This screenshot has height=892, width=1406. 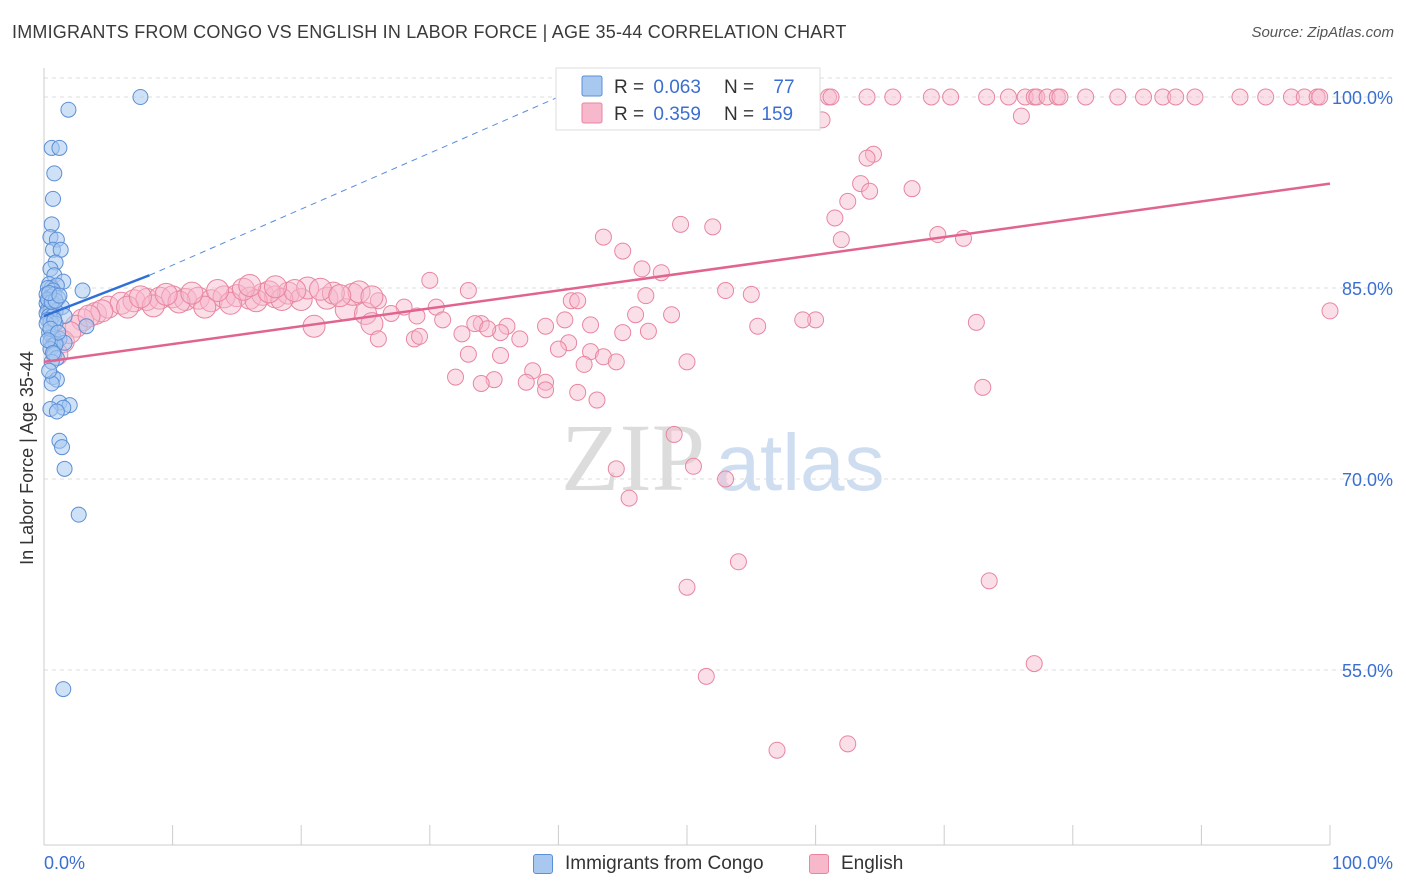 What do you see at coordinates (354, 186) in the screenshot?
I see `congo-trend-extension` at bounding box center [354, 186].